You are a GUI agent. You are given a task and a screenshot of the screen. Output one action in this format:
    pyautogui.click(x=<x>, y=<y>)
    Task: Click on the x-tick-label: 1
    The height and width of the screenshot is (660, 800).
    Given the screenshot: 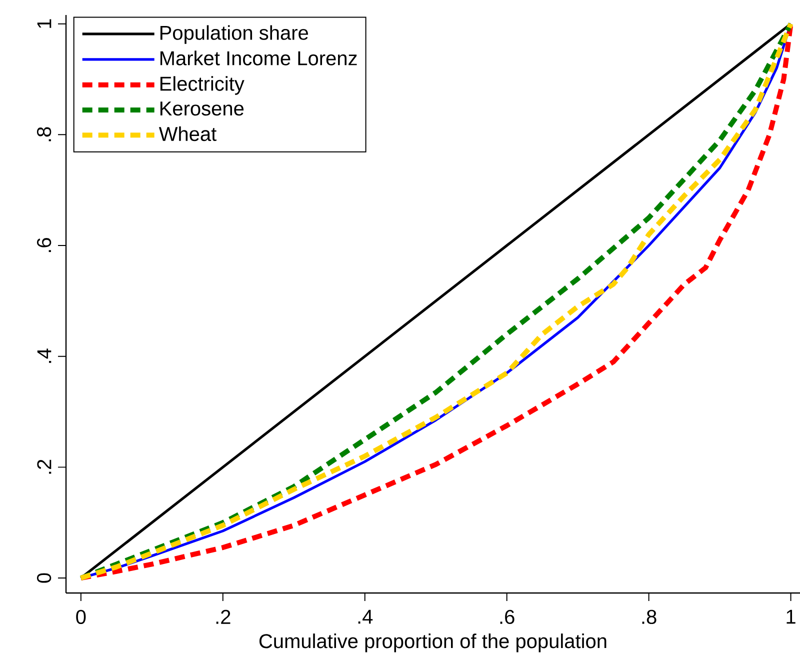 What is the action you would take?
    pyautogui.click(x=791, y=617)
    